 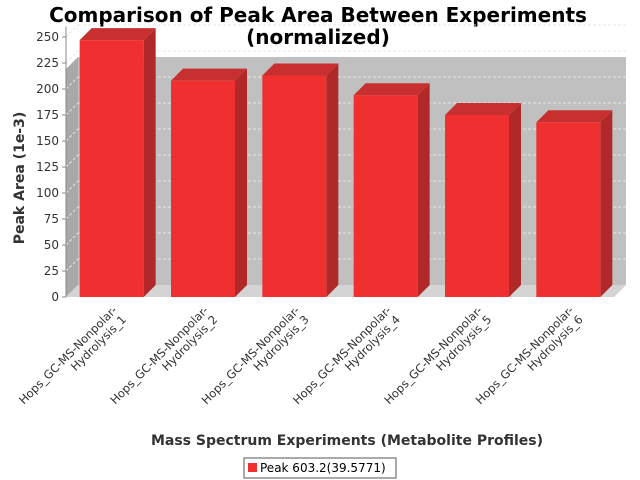 I want to click on y-axis: 0 25 50 75 100 125 150 175 200 225 250, so click(x=51, y=165).